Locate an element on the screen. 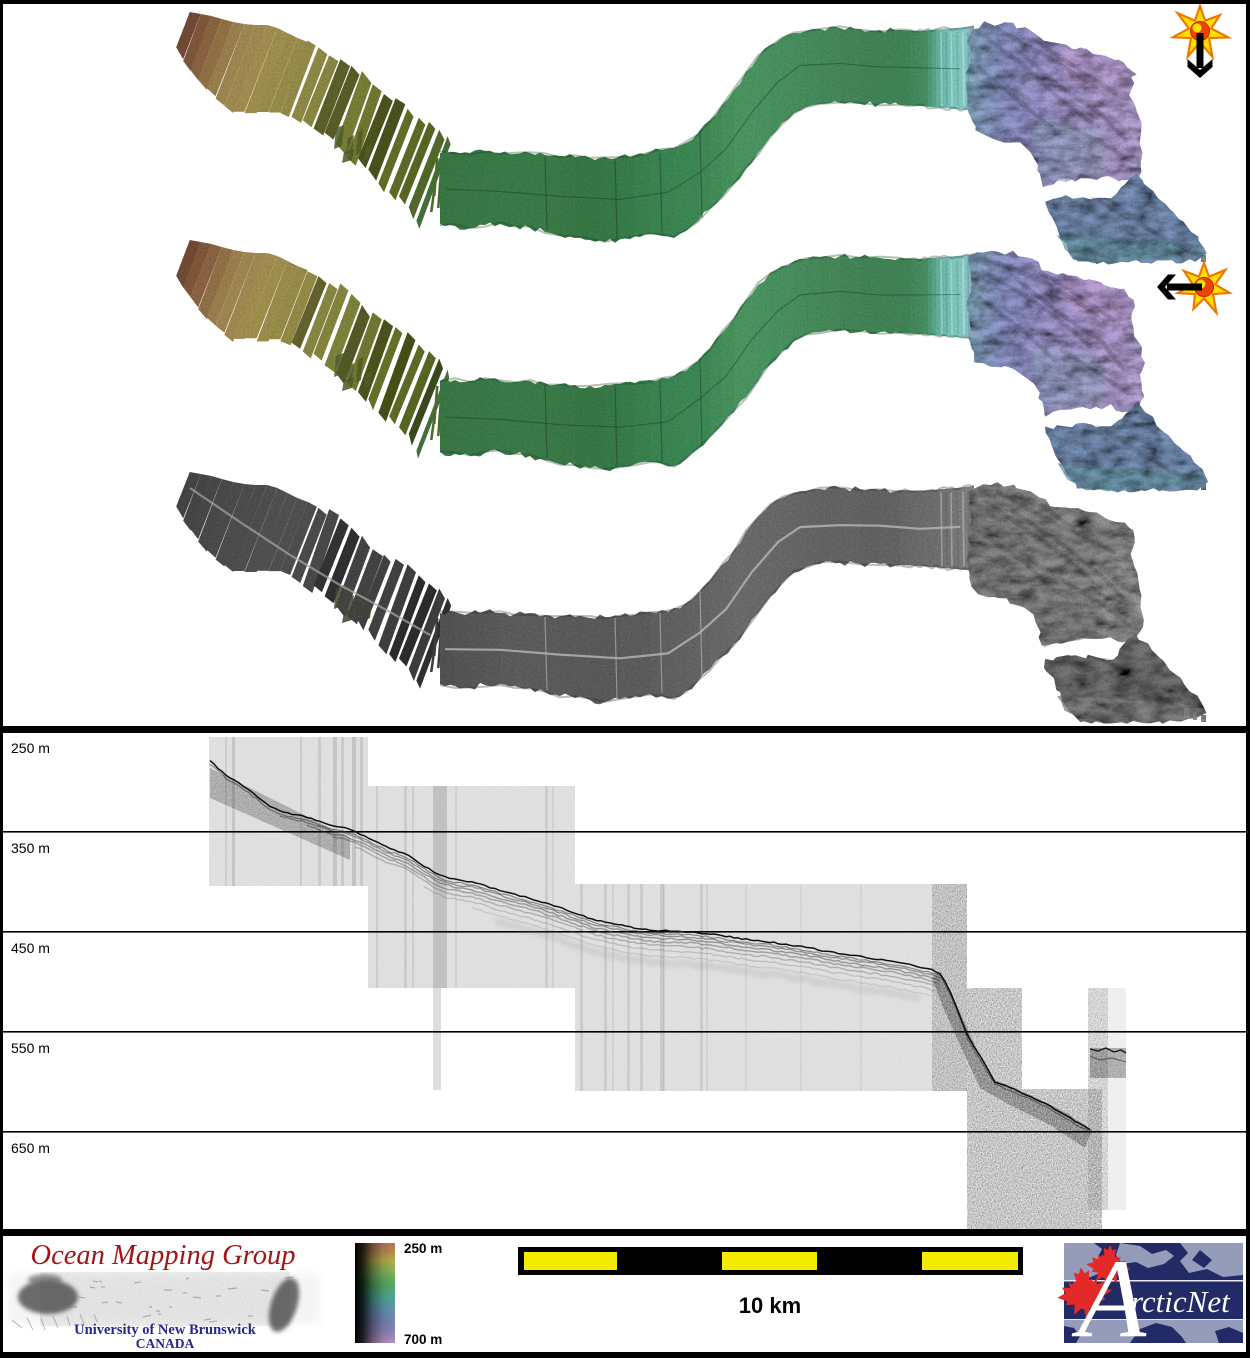  svg-text: 700 m is located at coordinates (423, 1339).